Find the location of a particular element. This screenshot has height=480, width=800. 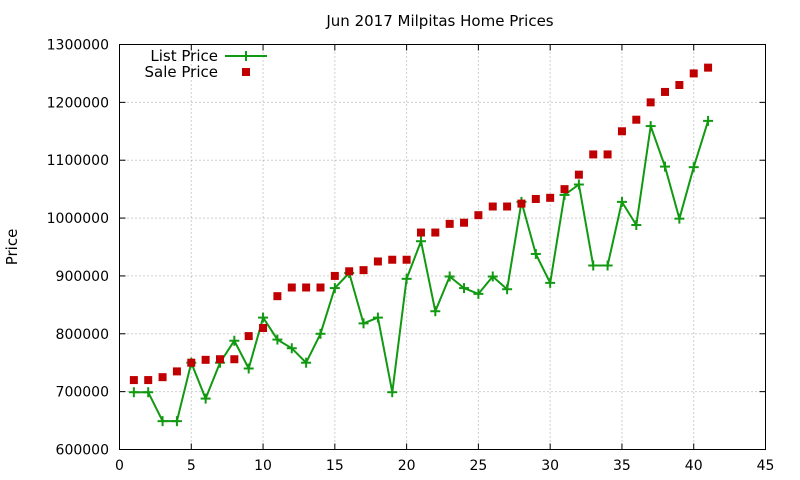

x-tick-label: 10 is located at coordinates (263, 466).